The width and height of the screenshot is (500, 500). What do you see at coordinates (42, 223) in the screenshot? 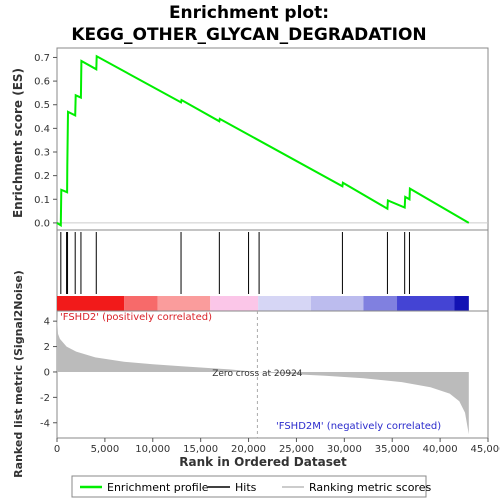
I see `es-tick-label: 0.0` at bounding box center [42, 223].